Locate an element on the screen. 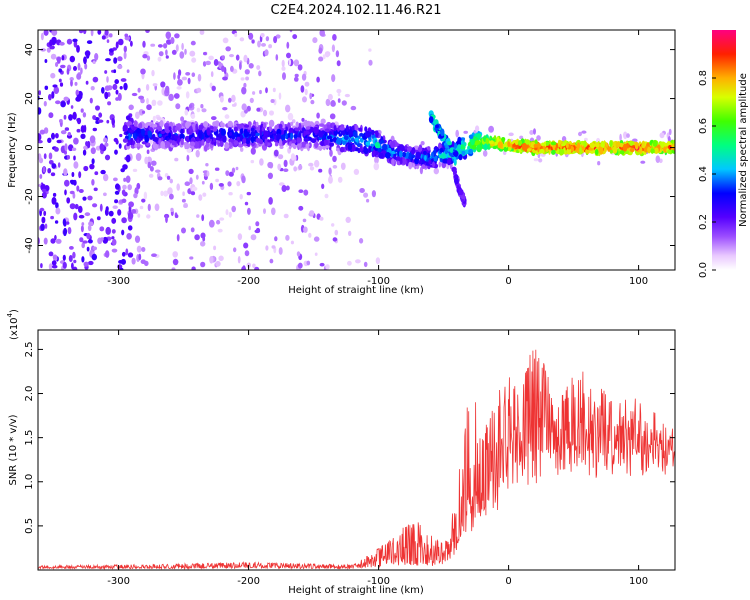  snr-y-axis-label: SNR (10 * v/v) is located at coordinates (13, 449).